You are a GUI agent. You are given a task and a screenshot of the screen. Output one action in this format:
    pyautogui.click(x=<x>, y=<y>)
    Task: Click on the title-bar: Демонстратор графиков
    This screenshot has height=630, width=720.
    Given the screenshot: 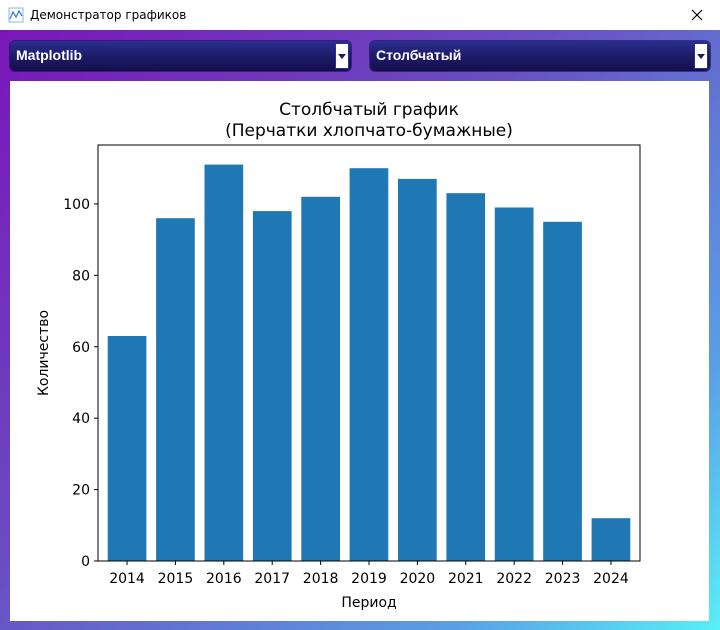 What is the action you would take?
    pyautogui.click(x=360, y=15)
    